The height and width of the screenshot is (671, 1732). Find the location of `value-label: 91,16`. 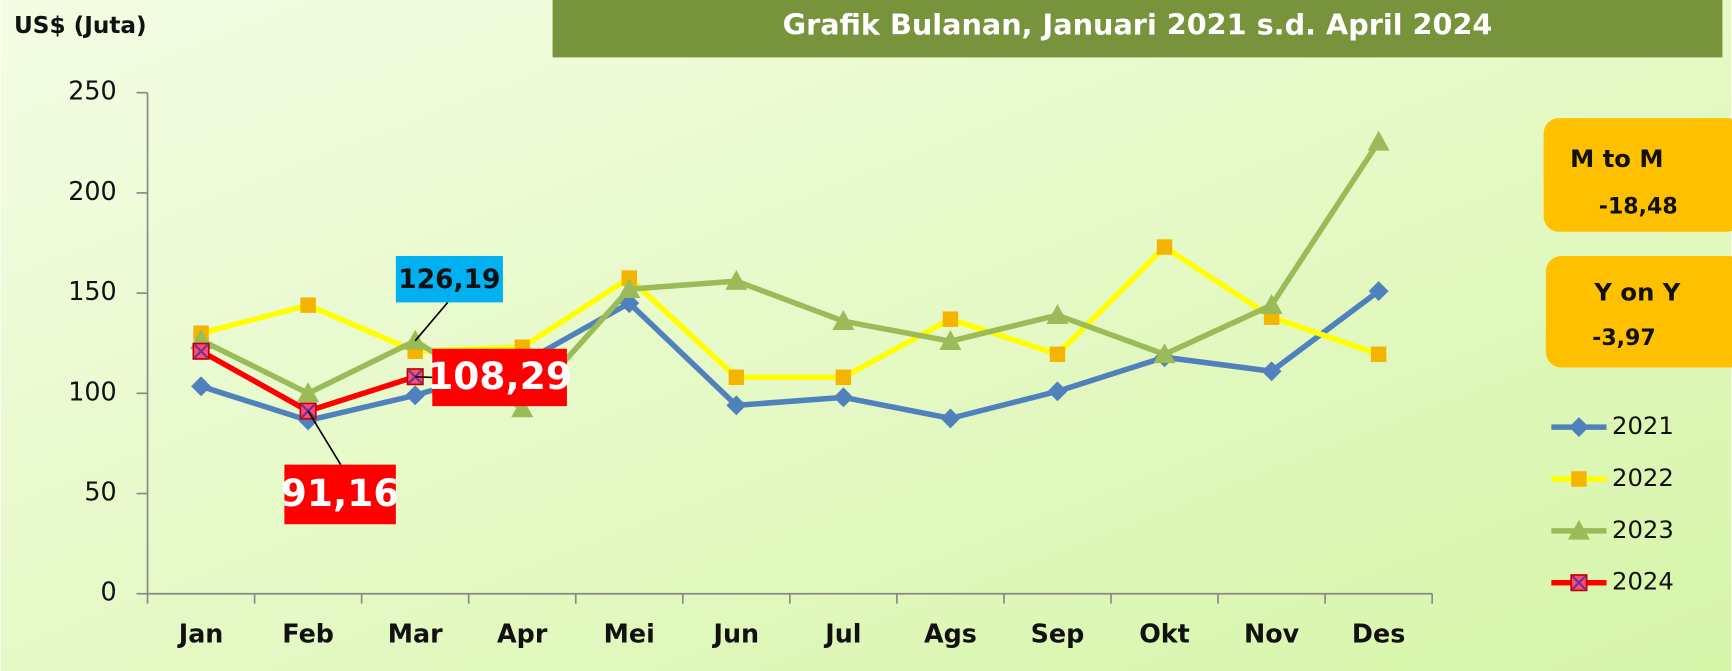

value-label: 91,16 is located at coordinates (340, 493).